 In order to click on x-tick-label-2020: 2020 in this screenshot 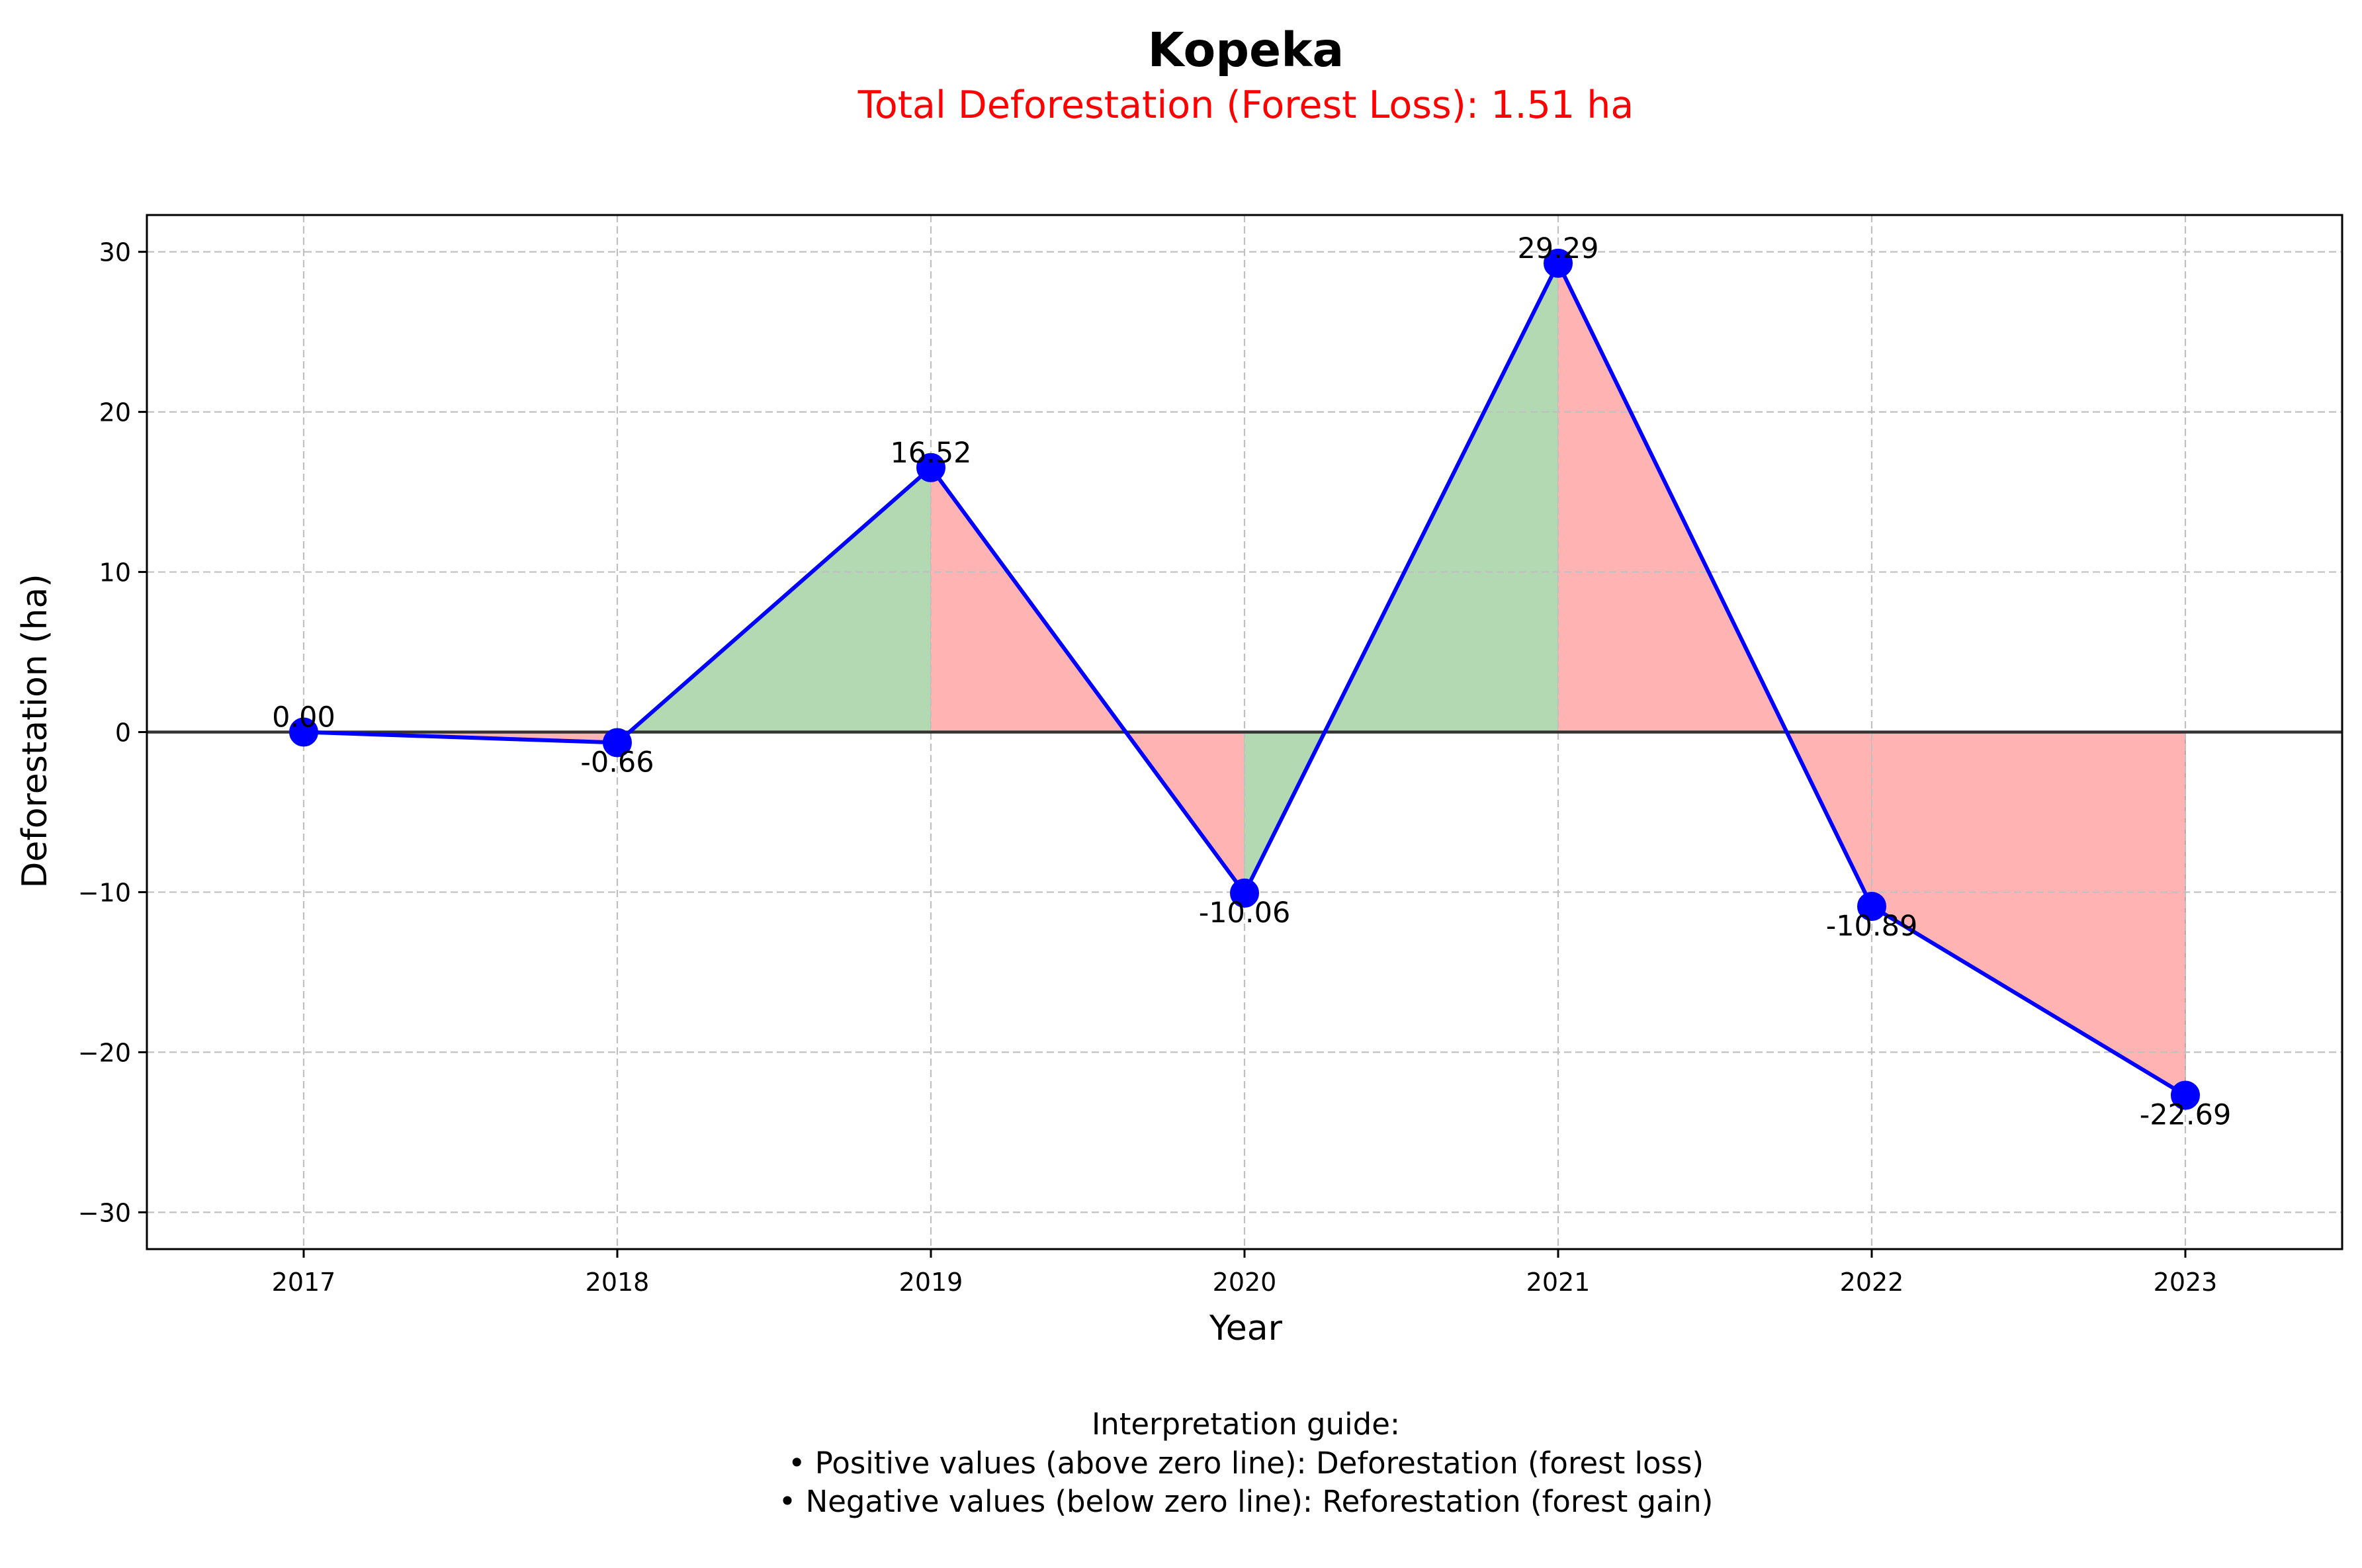, I will do `click(1245, 1283)`.